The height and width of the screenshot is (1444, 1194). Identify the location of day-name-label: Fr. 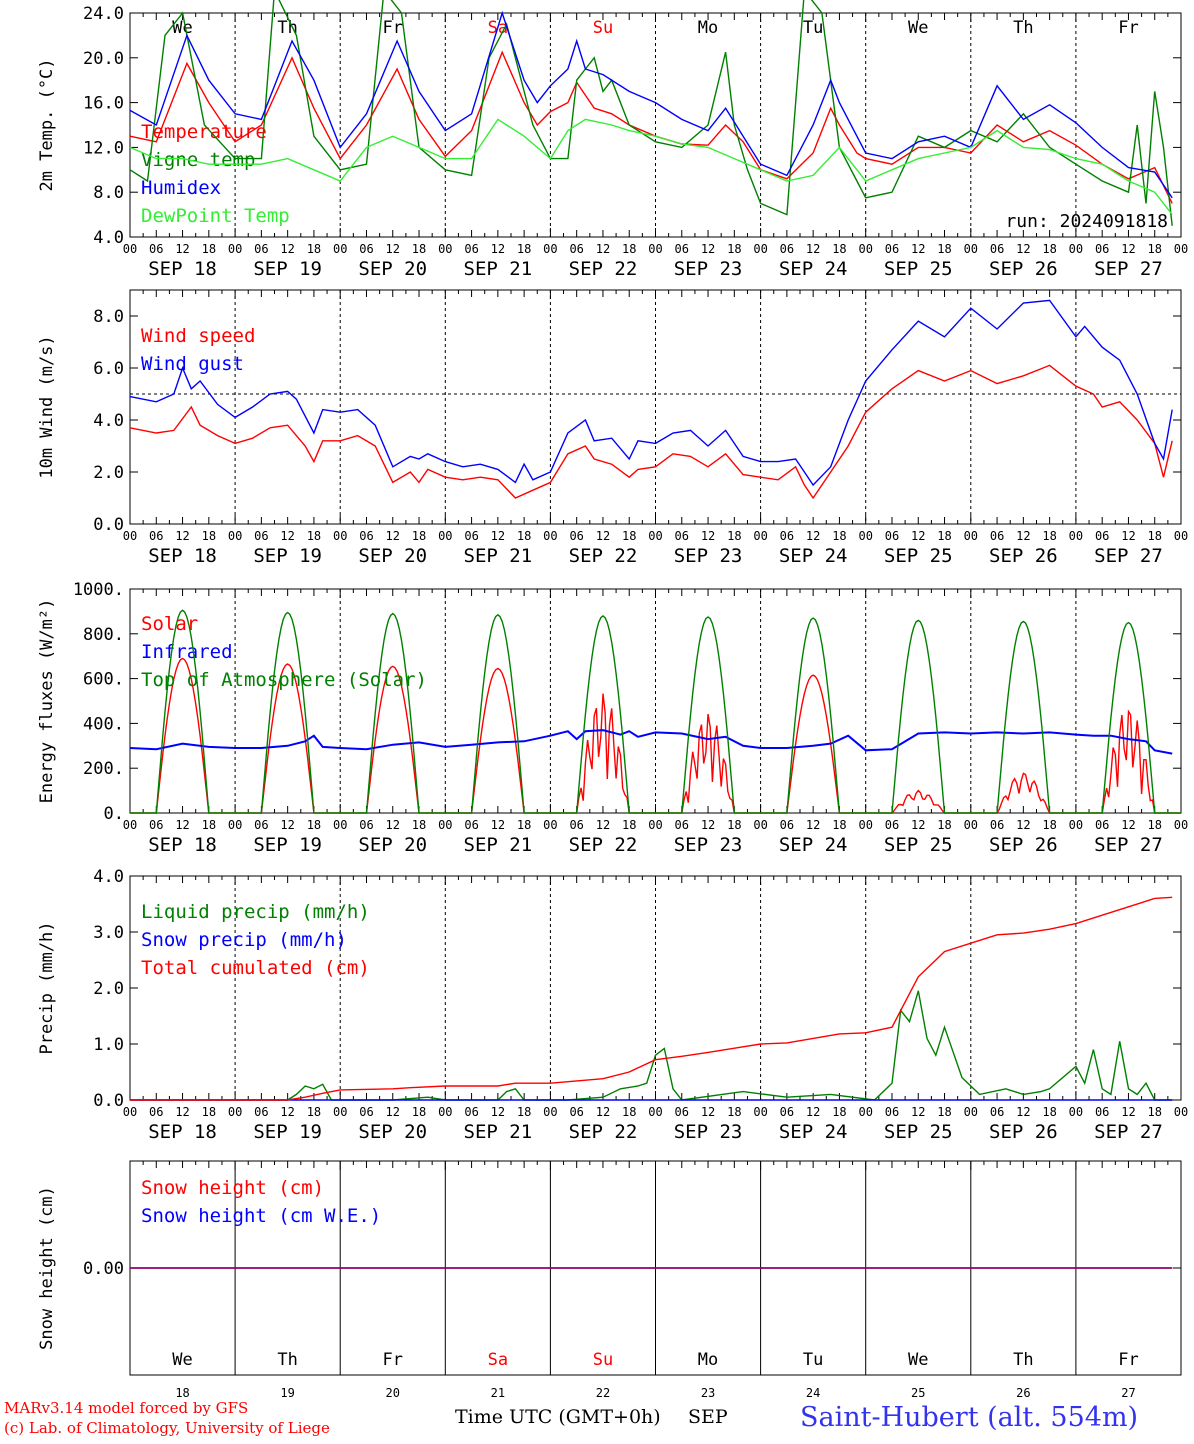
(393, 1360).